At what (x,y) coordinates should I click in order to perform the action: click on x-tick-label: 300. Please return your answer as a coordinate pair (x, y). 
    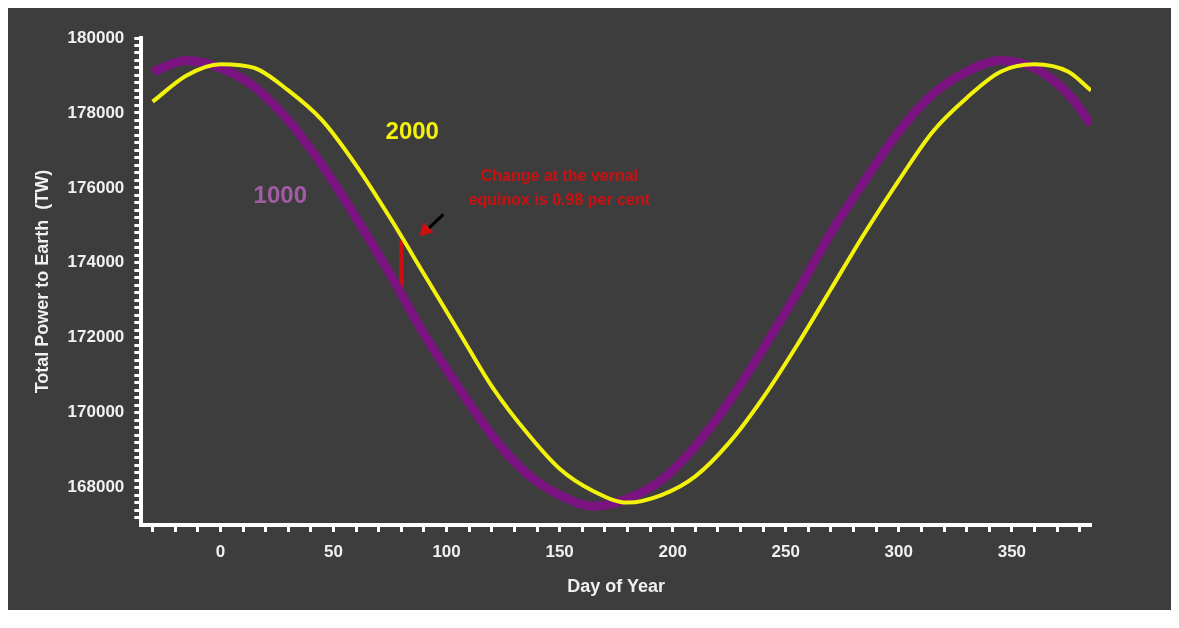
    Looking at the image, I should click on (898, 551).